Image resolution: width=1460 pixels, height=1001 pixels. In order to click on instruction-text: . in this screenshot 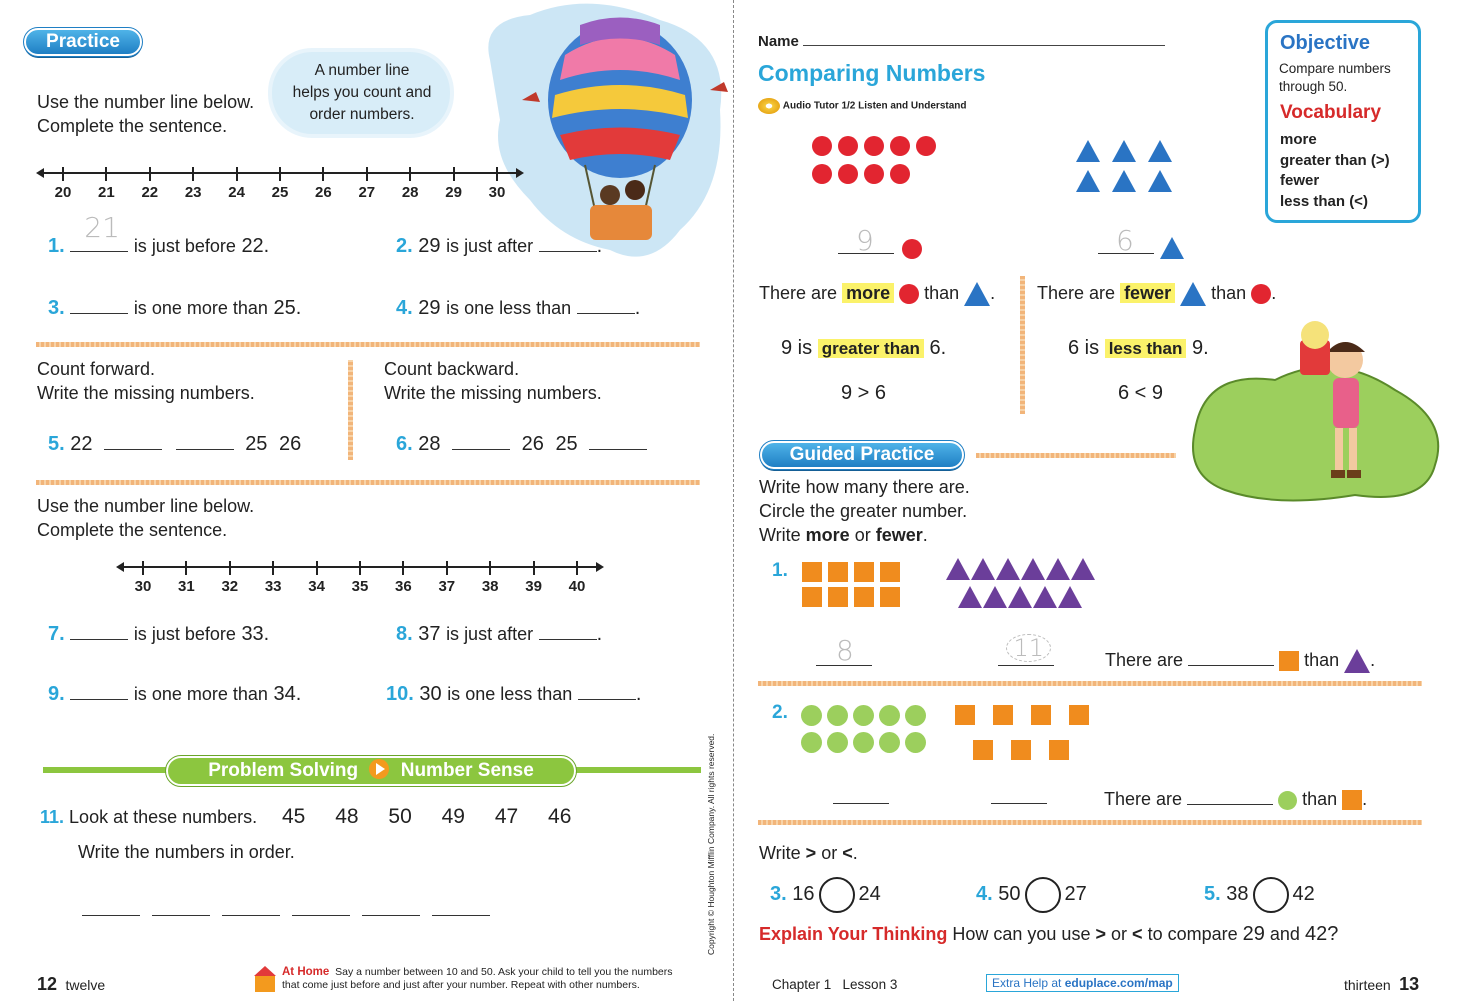, I will do `click(855, 853)`.